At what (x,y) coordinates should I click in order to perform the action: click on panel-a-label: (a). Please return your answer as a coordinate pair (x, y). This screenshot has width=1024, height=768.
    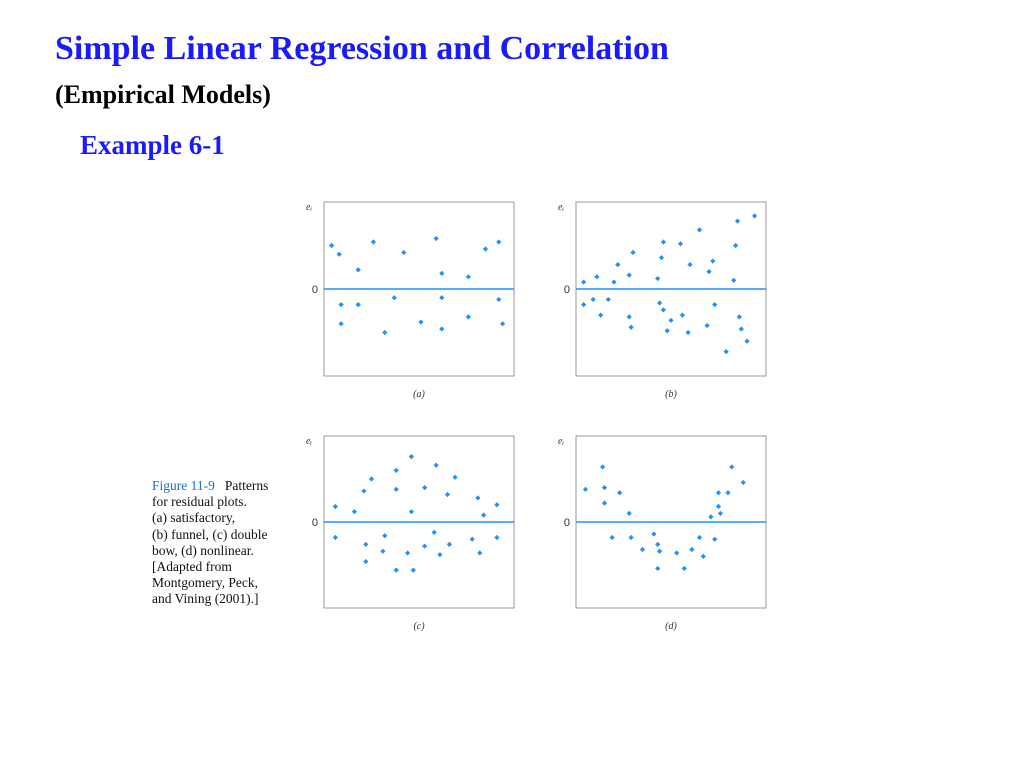
    Looking at the image, I should click on (419, 394).